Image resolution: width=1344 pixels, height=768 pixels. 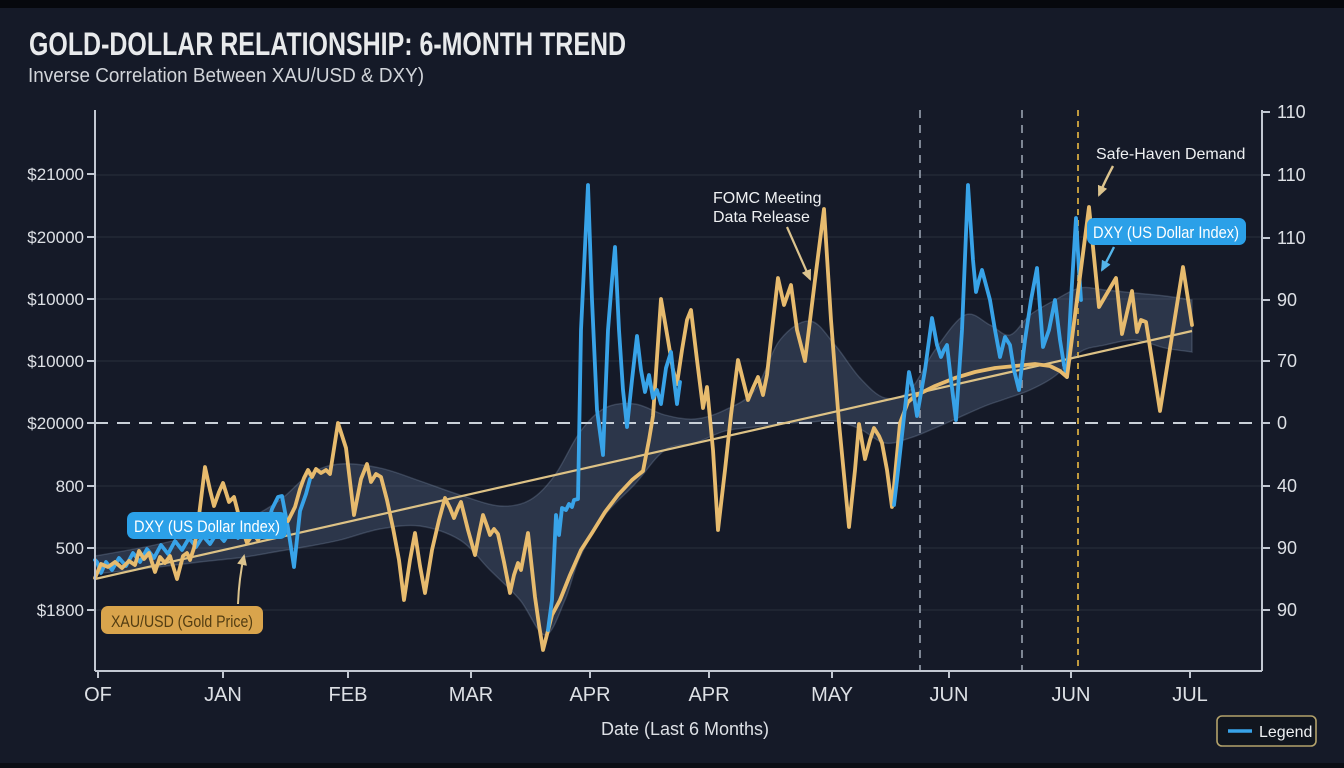 What do you see at coordinates (70, 548) in the screenshot?
I see `svg-text: 500` at bounding box center [70, 548].